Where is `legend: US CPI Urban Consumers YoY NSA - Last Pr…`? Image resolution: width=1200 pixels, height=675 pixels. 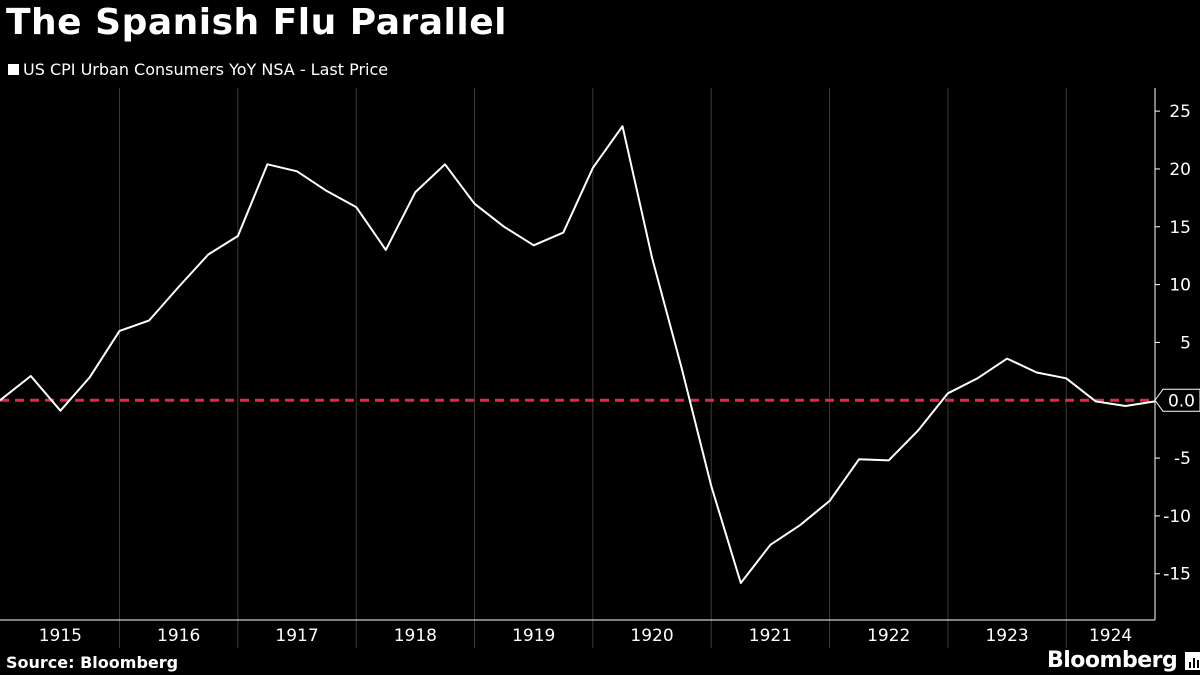 legend: US CPI Urban Consumers YoY NSA - Last Pr… is located at coordinates (198, 69).